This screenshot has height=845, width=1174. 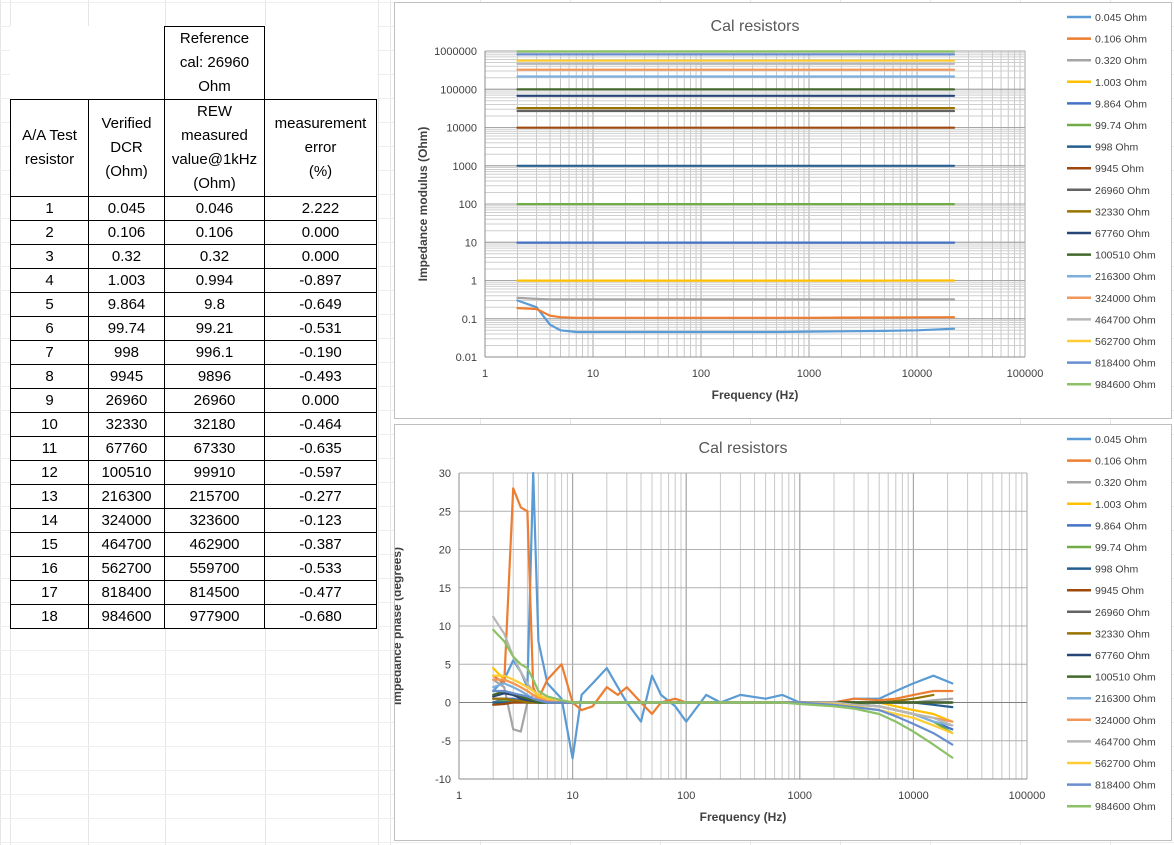 I want to click on cell-test-resistor: 4, so click(x=49, y=280).